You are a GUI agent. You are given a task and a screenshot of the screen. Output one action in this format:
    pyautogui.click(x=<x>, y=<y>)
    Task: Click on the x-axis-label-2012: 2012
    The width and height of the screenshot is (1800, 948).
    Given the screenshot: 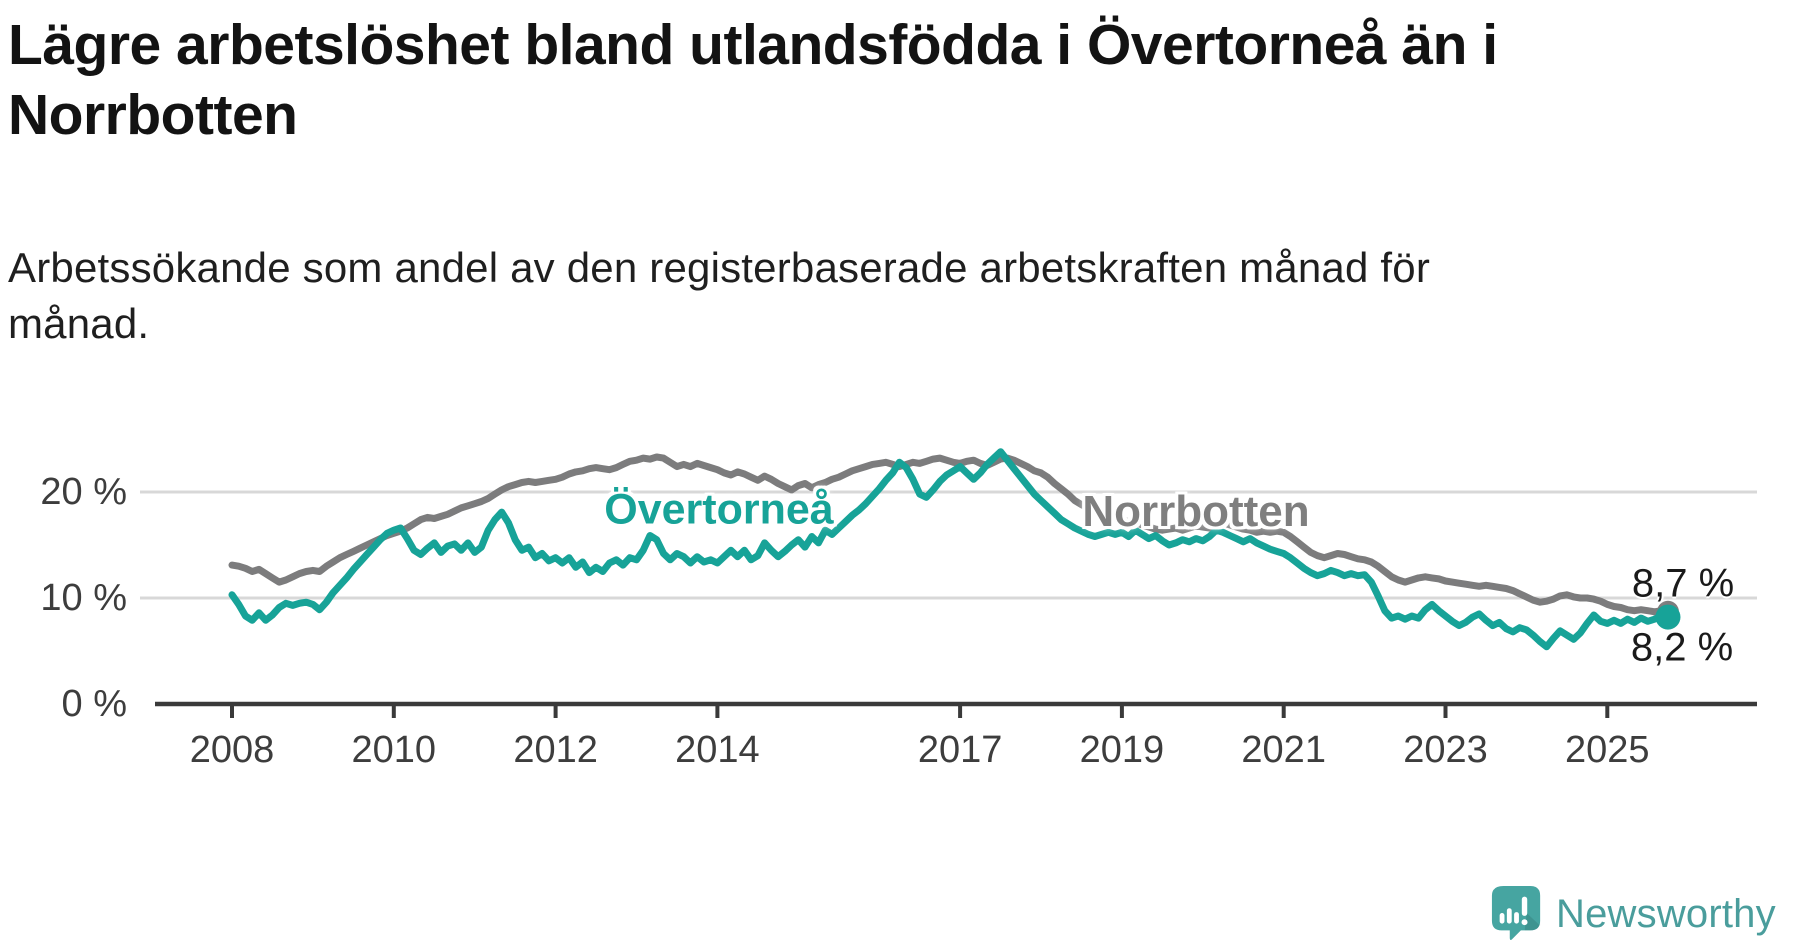 What is the action you would take?
    pyautogui.click(x=555, y=750)
    